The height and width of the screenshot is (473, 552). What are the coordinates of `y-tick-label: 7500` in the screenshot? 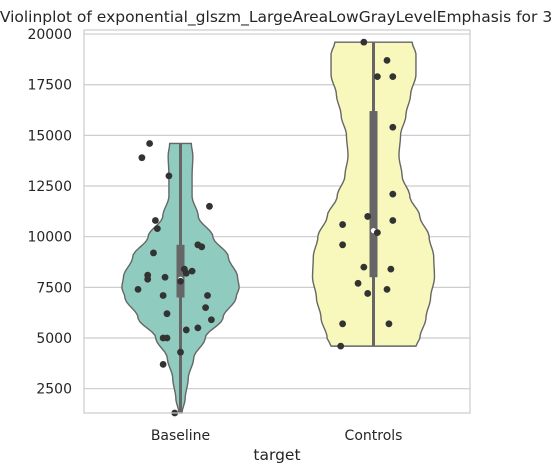 It's located at (54, 288).